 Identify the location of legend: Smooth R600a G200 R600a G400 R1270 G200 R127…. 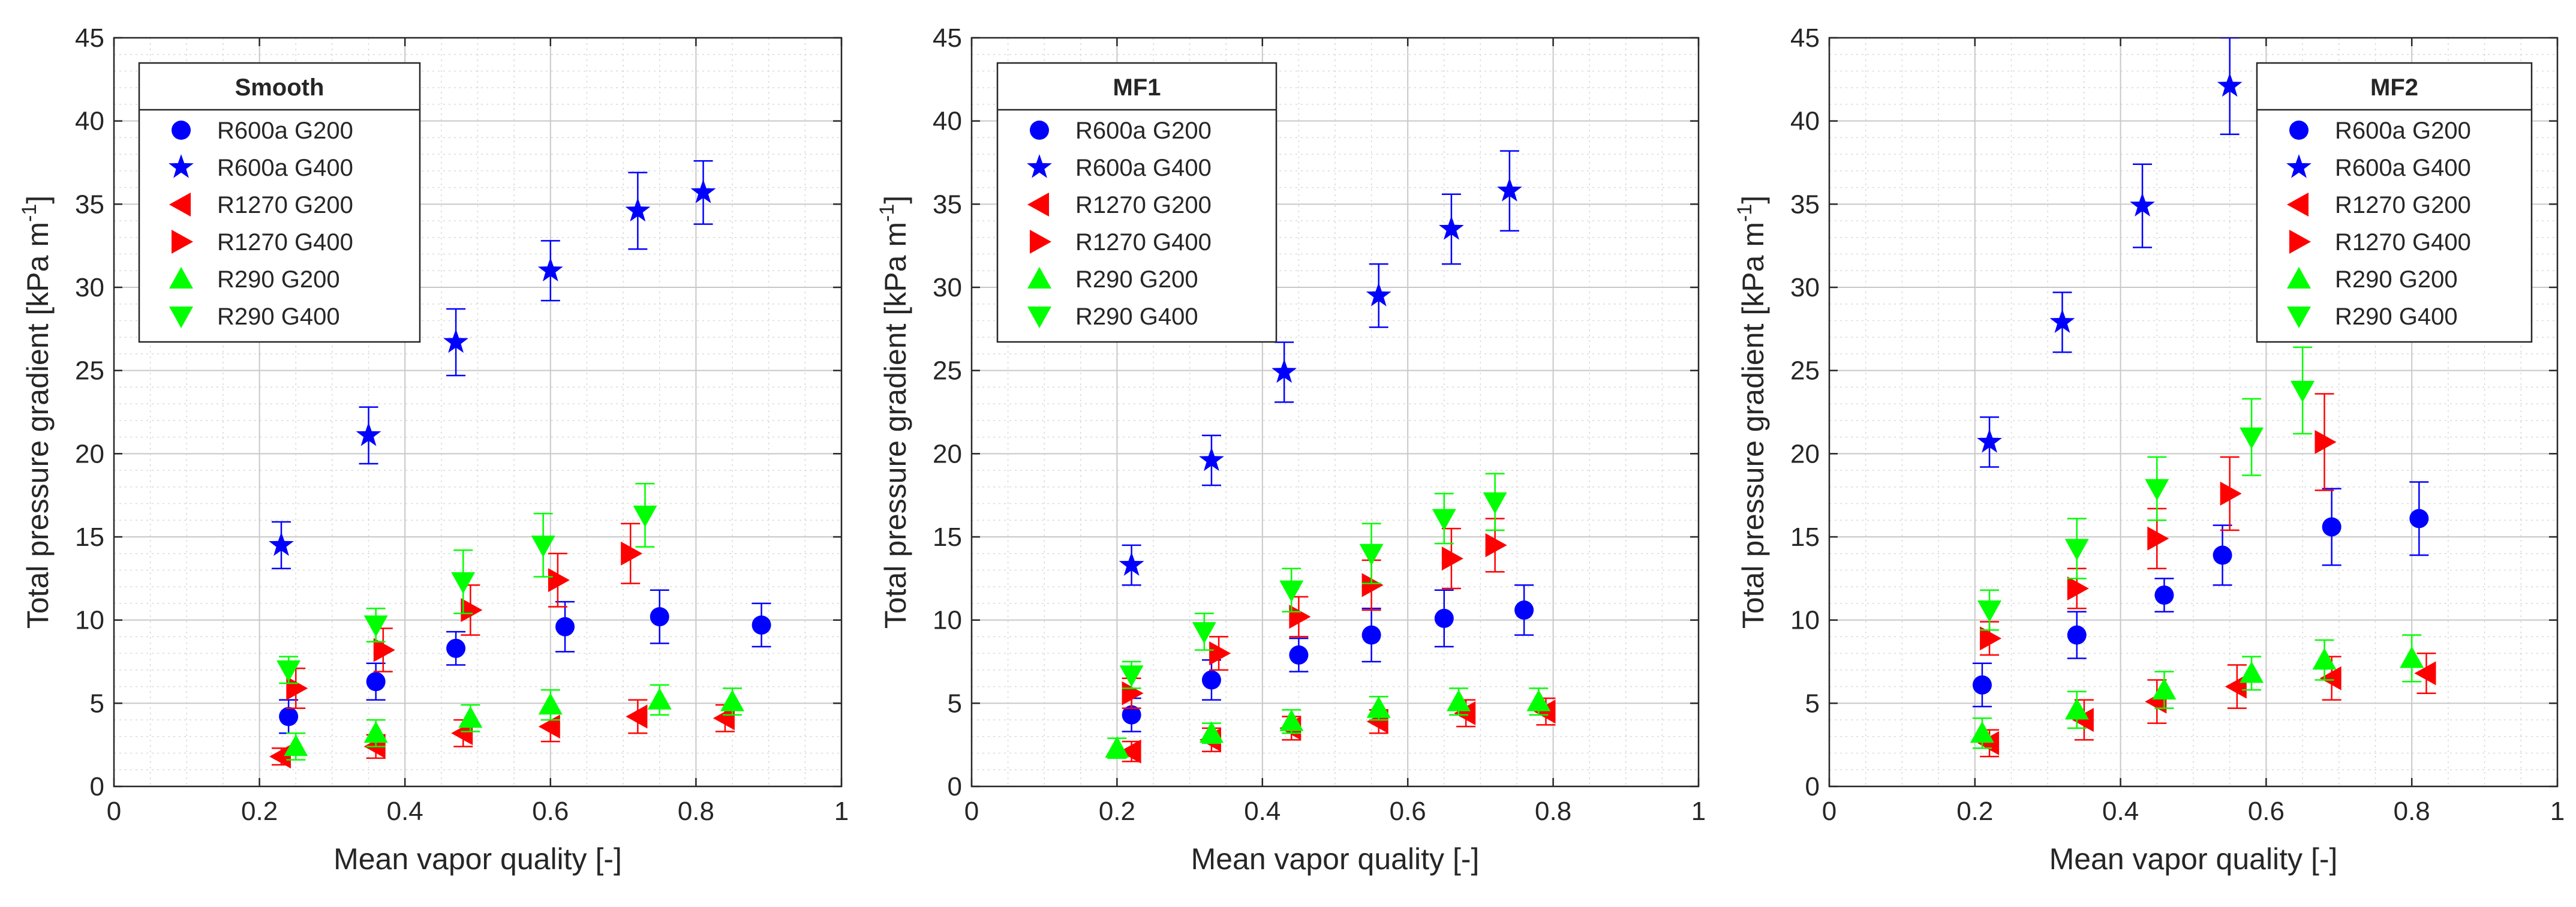
(280, 202).